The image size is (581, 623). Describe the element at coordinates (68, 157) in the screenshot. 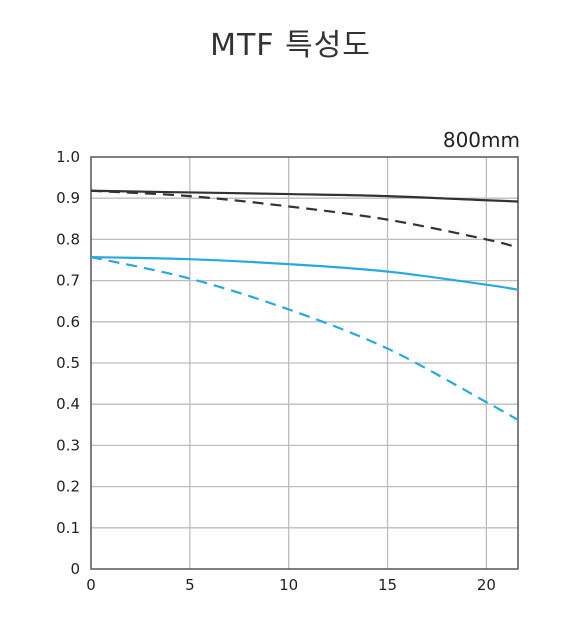

I see `y-tick-label: 1.0` at that location.